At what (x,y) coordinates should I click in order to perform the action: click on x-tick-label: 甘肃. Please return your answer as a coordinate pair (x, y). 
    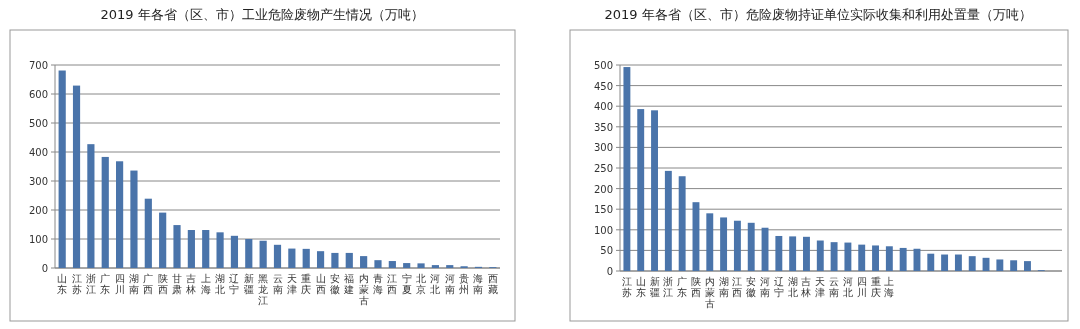
    Looking at the image, I should click on (177, 284).